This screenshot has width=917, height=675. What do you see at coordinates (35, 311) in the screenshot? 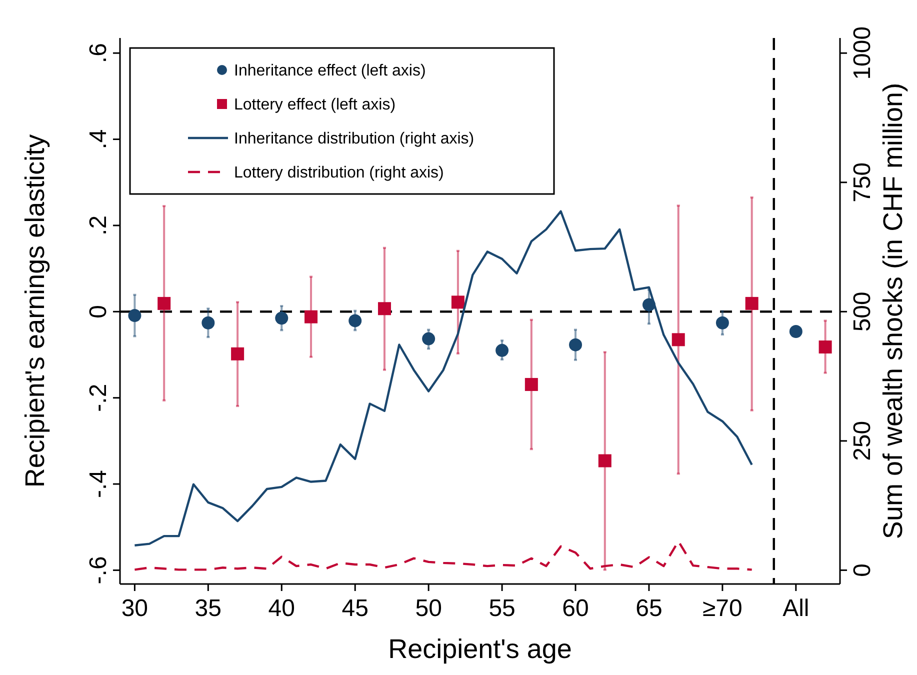
I see `y-axis-title: Recipient's earnings elasticity` at bounding box center [35, 311].